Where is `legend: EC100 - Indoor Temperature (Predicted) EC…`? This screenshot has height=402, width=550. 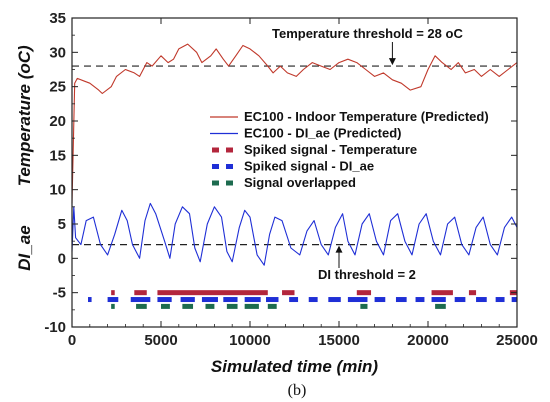 legend: EC100 - Indoor Temperature (Predicted) EC… is located at coordinates (347, 147).